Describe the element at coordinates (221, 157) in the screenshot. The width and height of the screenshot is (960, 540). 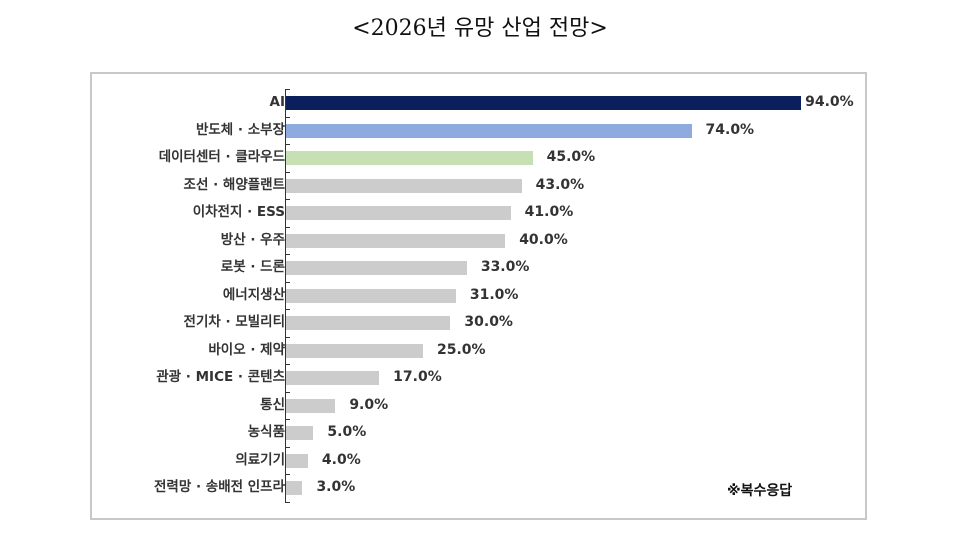
I see `category-label: 데이터센터 · 클라우드` at that location.